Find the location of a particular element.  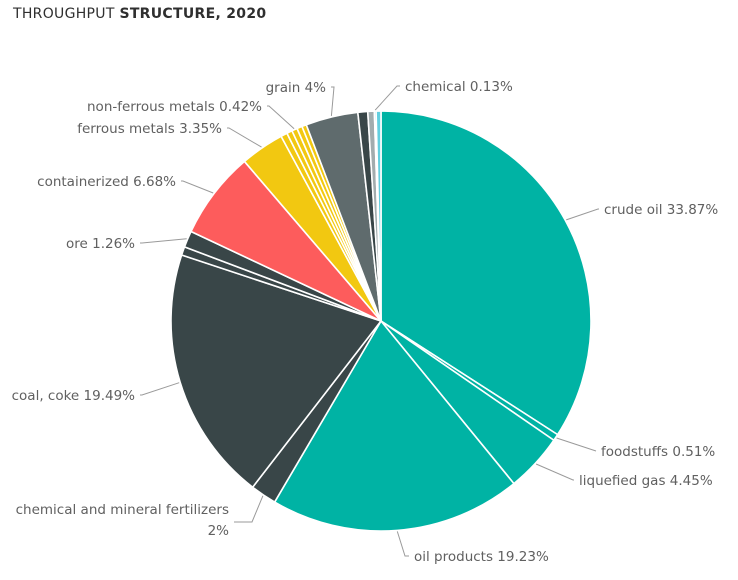

chart-title-bold: STRUCTURE, 2020 is located at coordinates (193, 14).